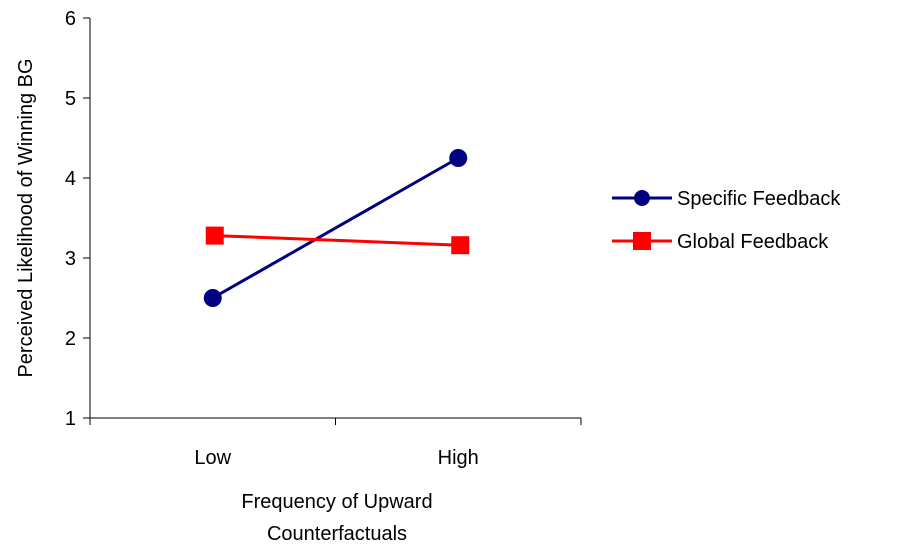  I want to click on y-tick-label: 4, so click(70, 179).